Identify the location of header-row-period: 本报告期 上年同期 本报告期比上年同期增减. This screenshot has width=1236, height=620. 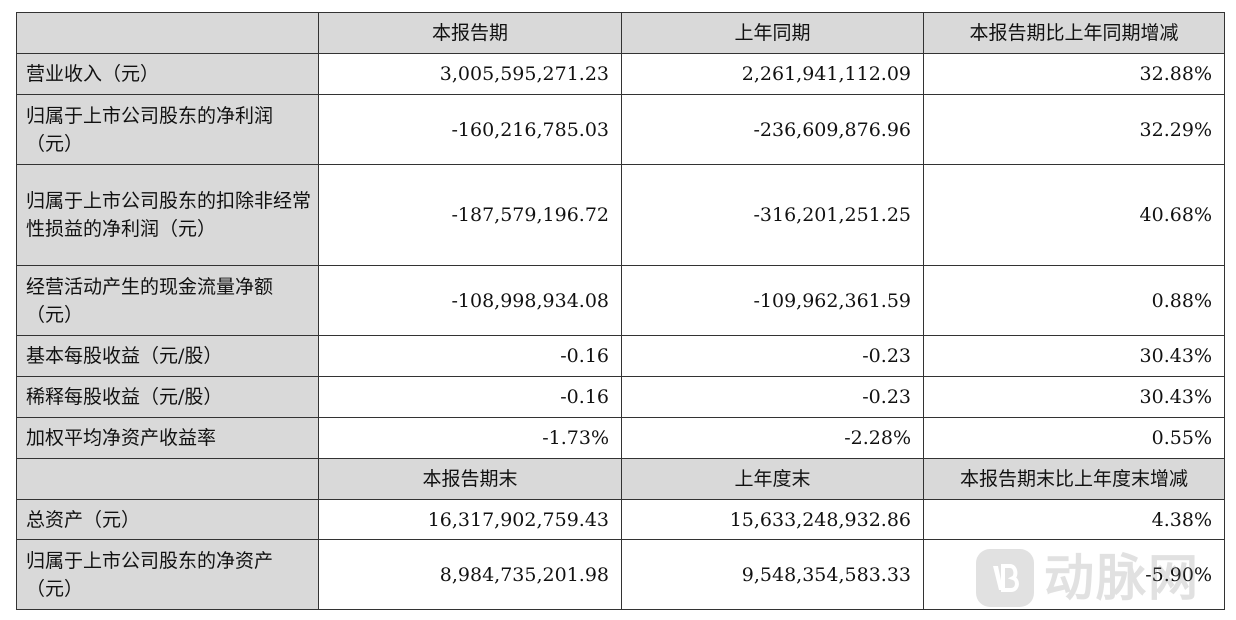
(620, 33).